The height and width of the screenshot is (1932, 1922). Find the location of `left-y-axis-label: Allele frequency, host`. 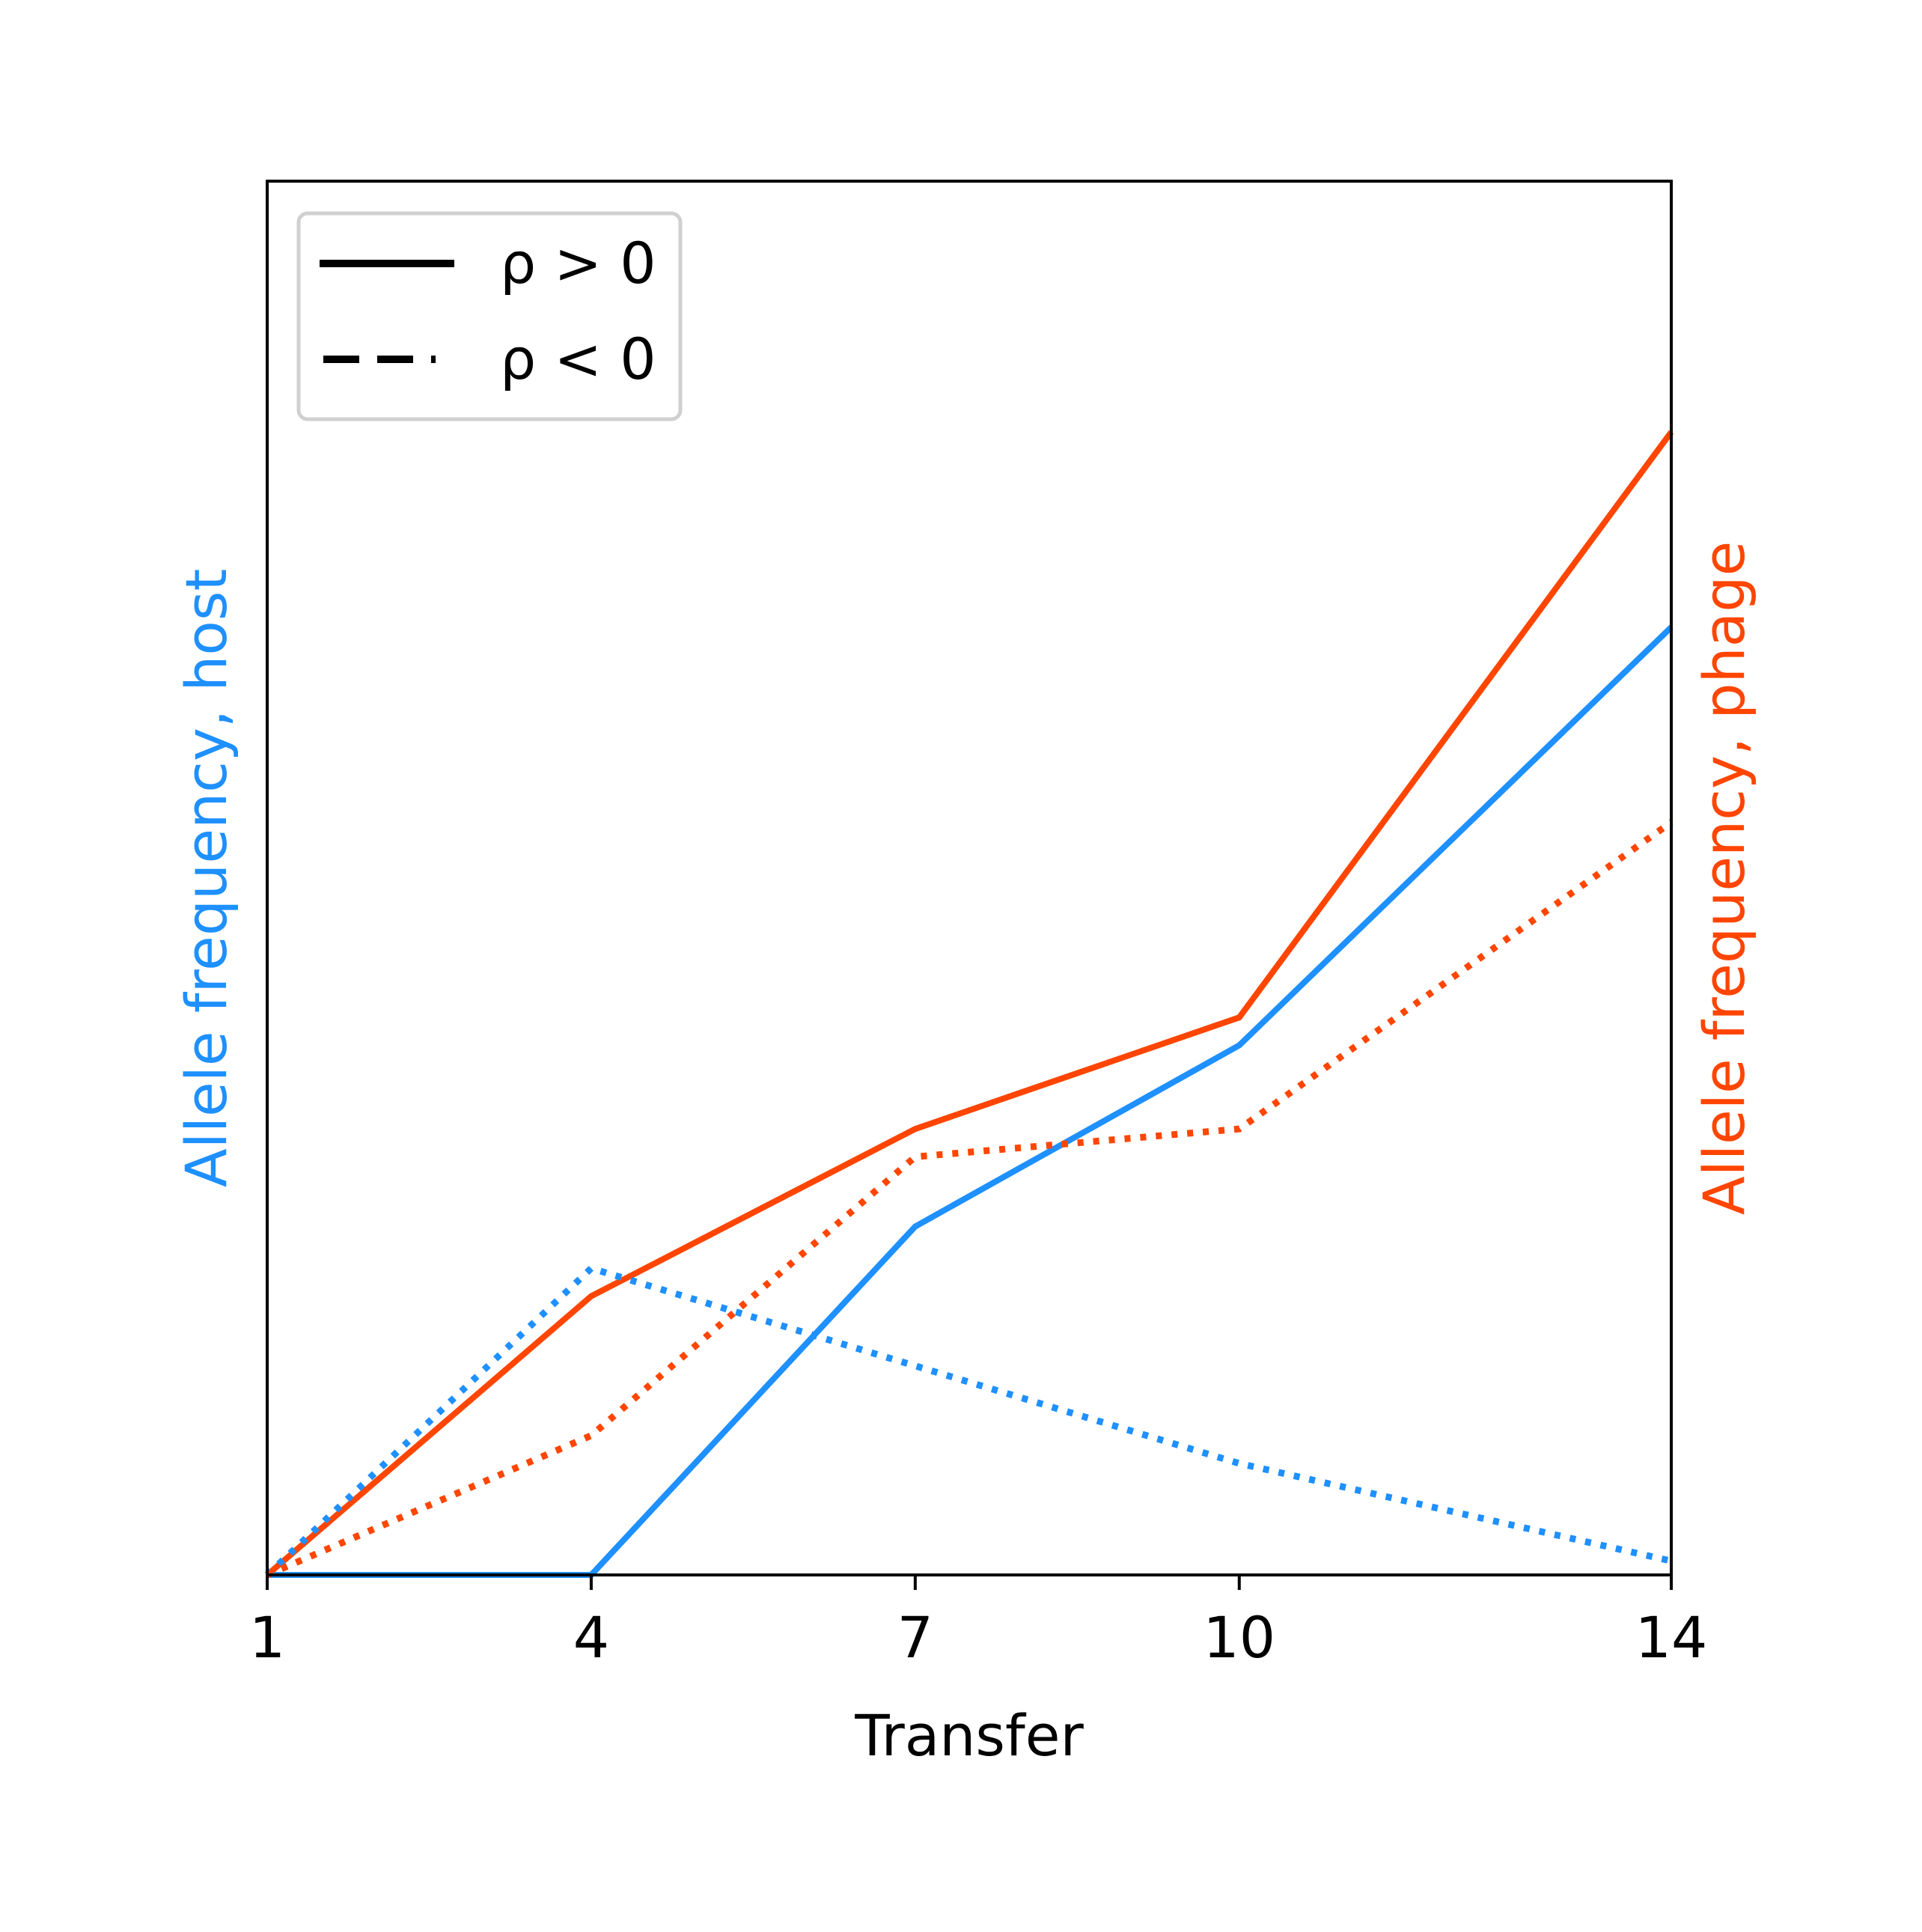

left-y-axis-label: Allele frequency, host is located at coordinates (207, 878).